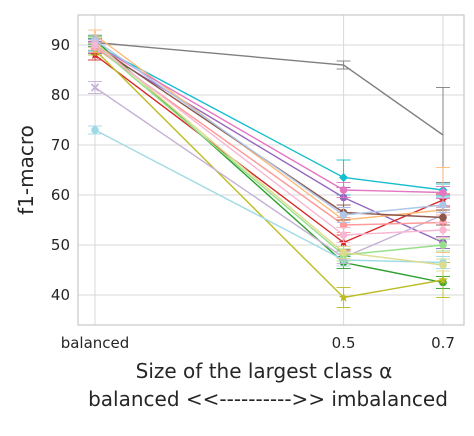 This screenshot has width=474, height=436. I want to click on y-axis-ticks: 40 50 60 70 80 90, so click(60, 170).